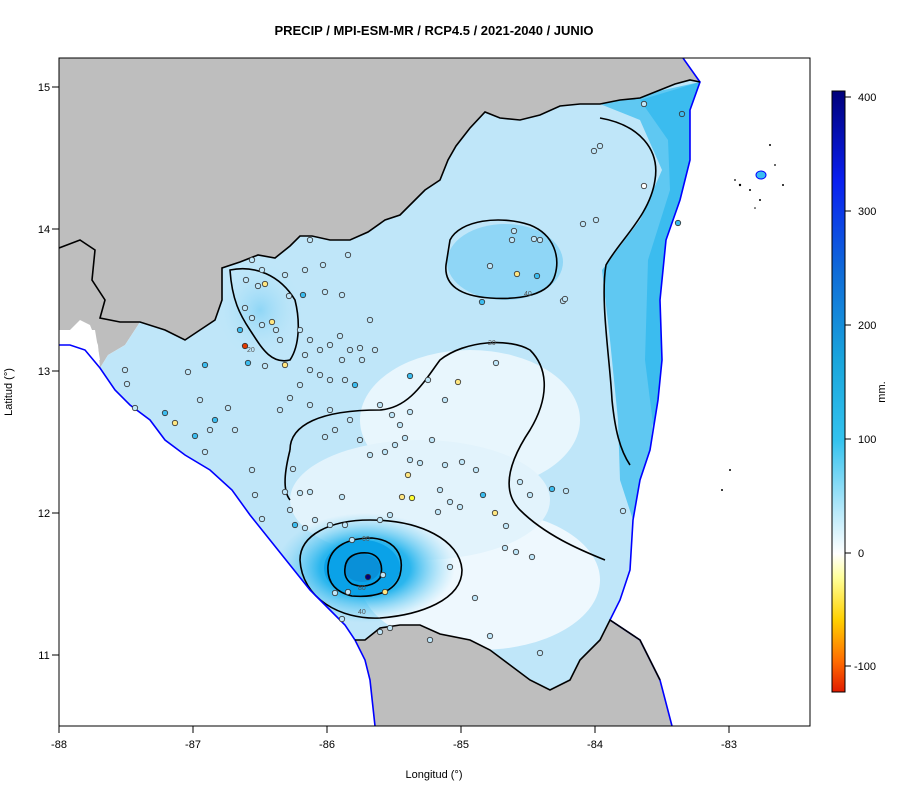  Describe the element at coordinates (595, 745) in the screenshot. I see `x-tick-label: -84` at that location.